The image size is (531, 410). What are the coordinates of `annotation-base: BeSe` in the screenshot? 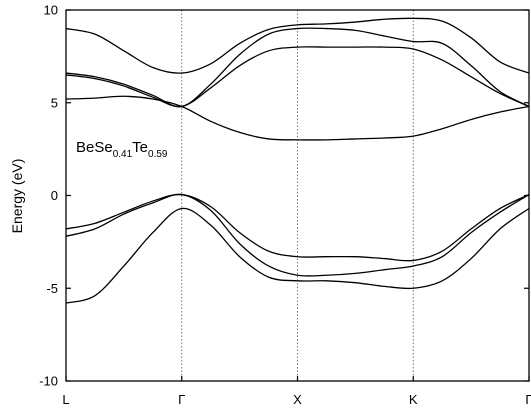 It's located at (94, 147).